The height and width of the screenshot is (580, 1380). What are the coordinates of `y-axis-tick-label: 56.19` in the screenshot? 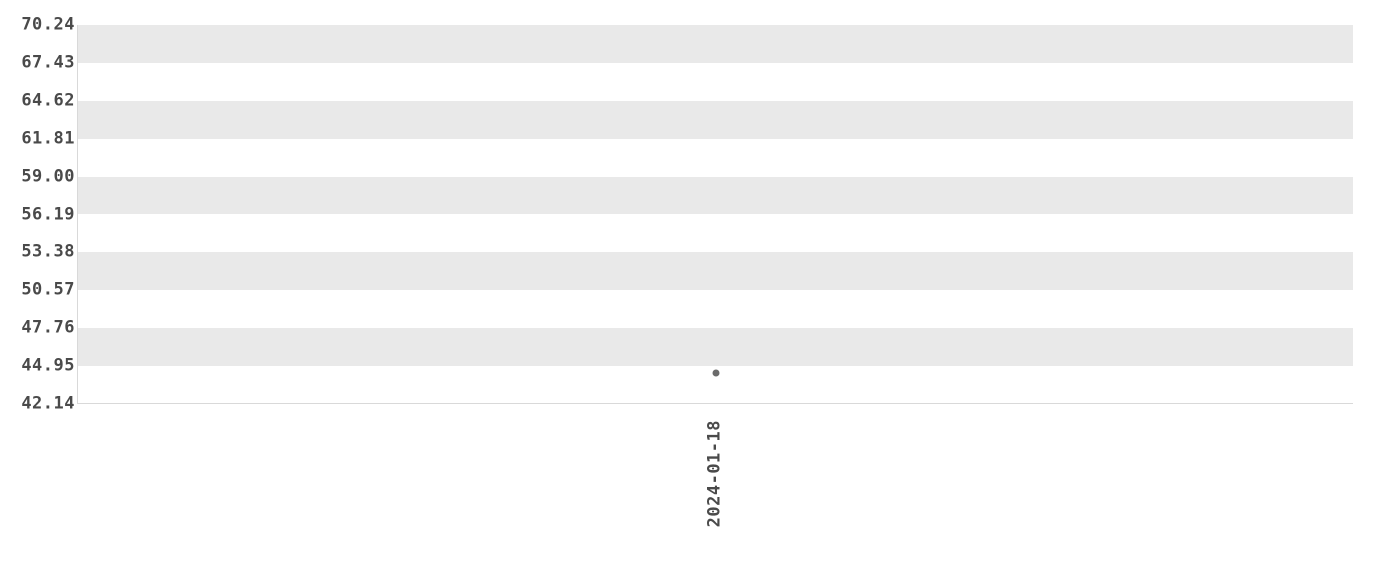 It's located at (48, 214).